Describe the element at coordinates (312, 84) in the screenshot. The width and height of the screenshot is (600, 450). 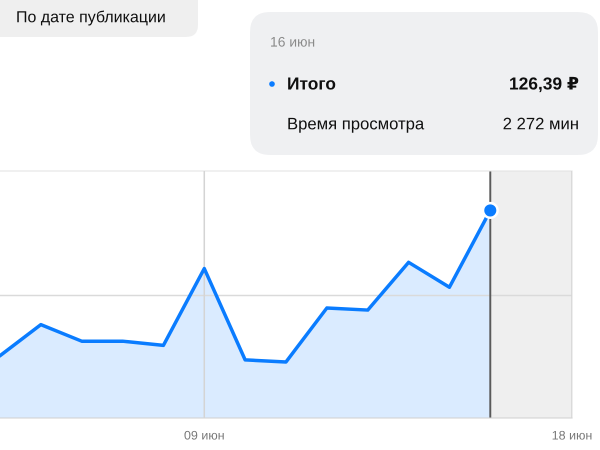
I see `text: Итого` at that location.